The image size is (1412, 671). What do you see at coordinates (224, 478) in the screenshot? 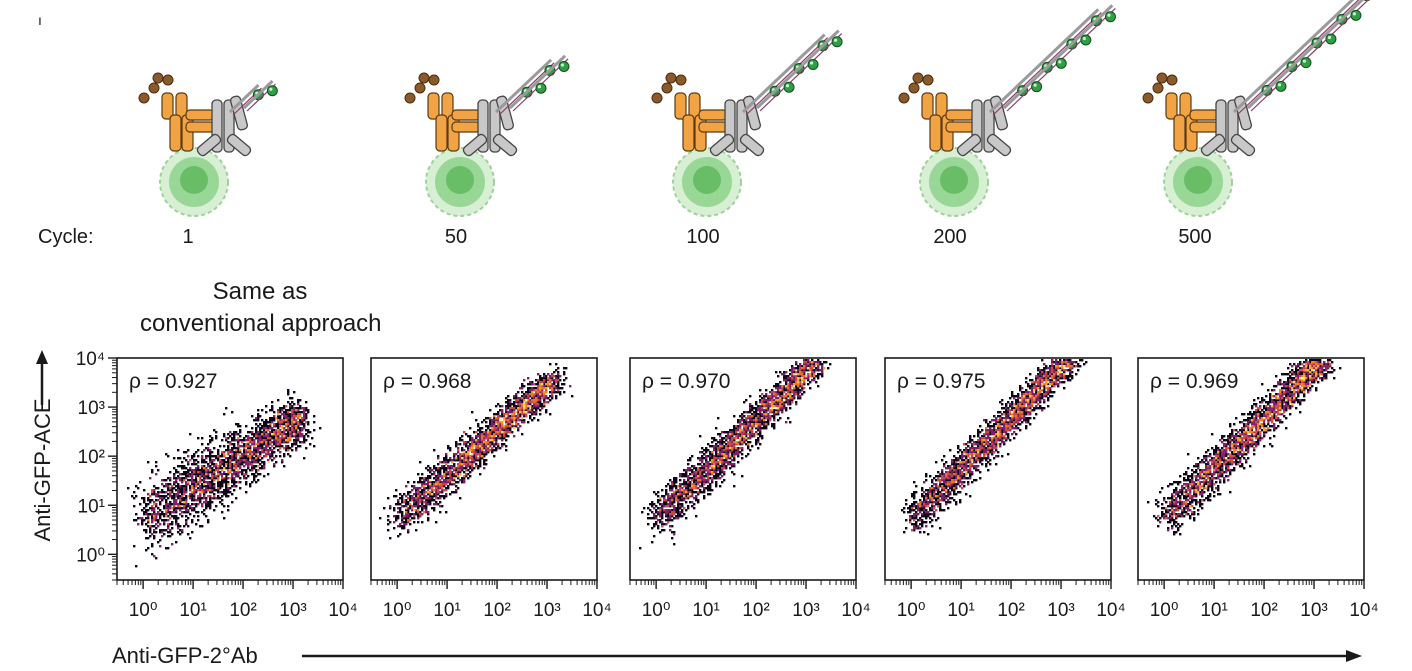
I see `density-points` at bounding box center [224, 478].